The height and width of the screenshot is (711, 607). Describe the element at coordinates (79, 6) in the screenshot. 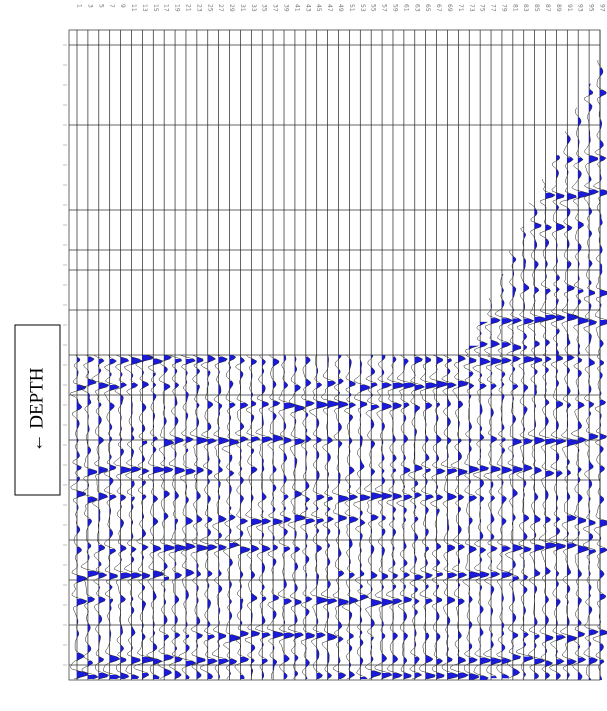

I see `trace-label: 1` at that location.